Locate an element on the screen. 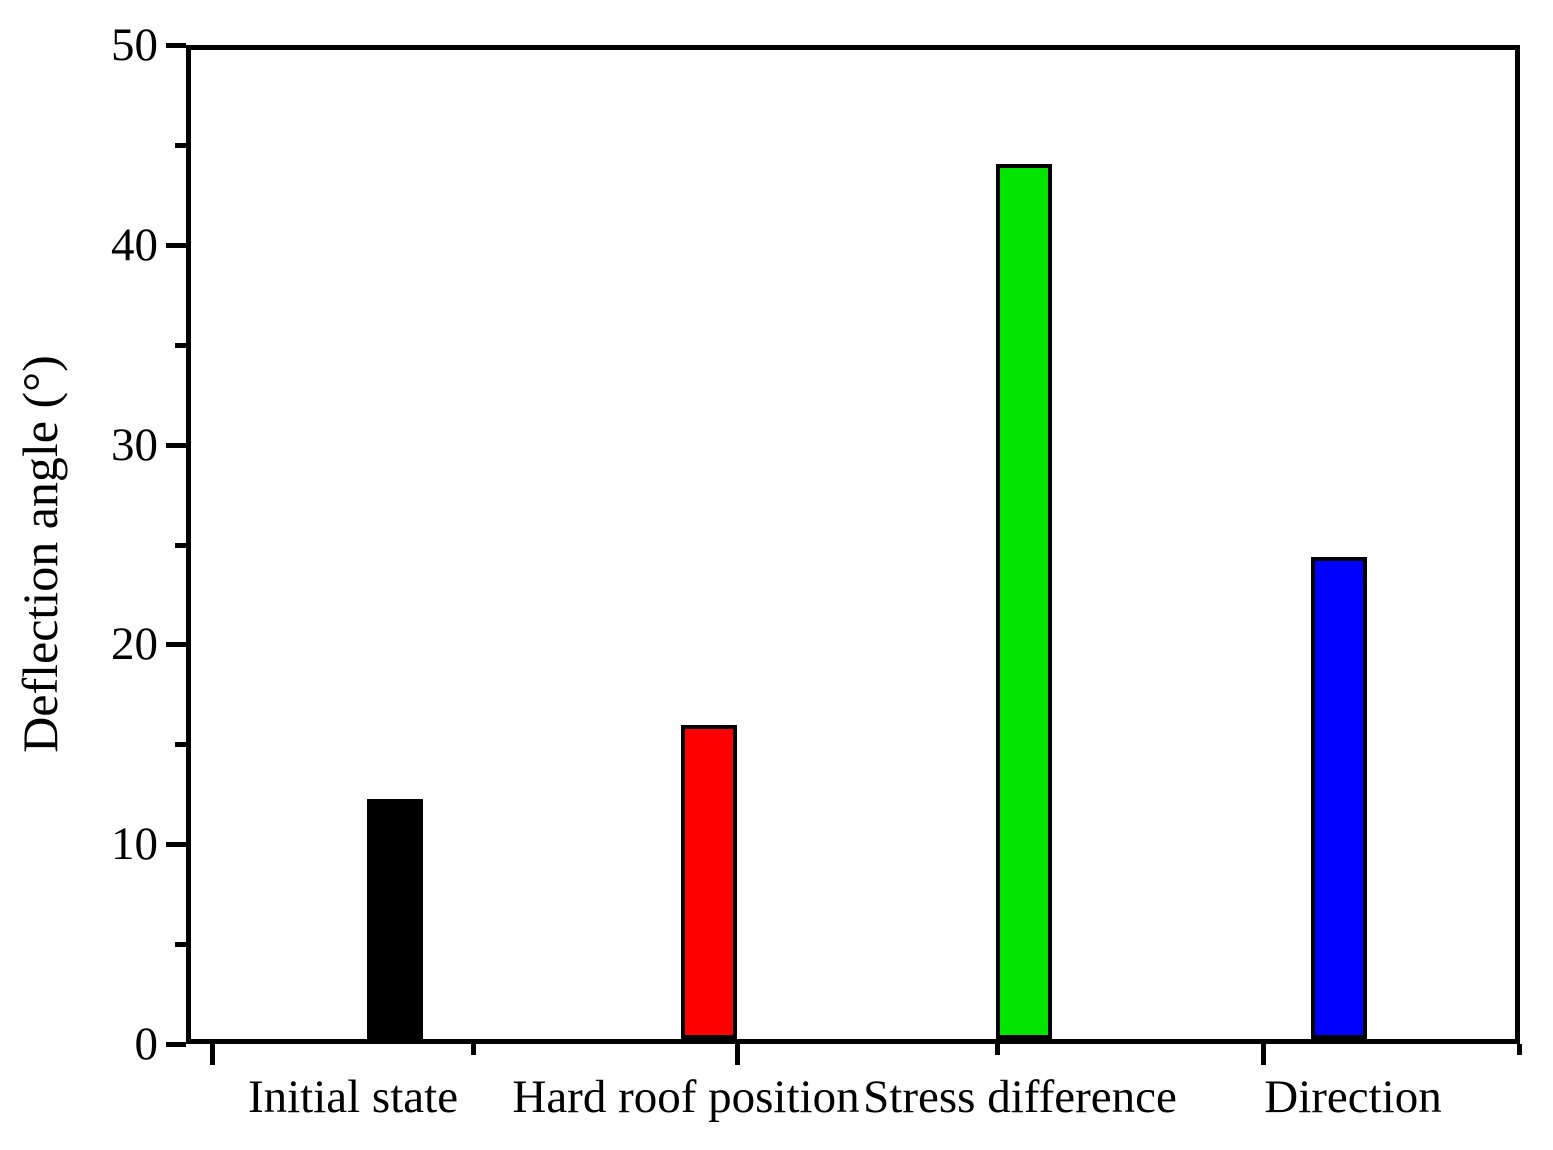  y-tick-label: 50 is located at coordinates (134, 45).